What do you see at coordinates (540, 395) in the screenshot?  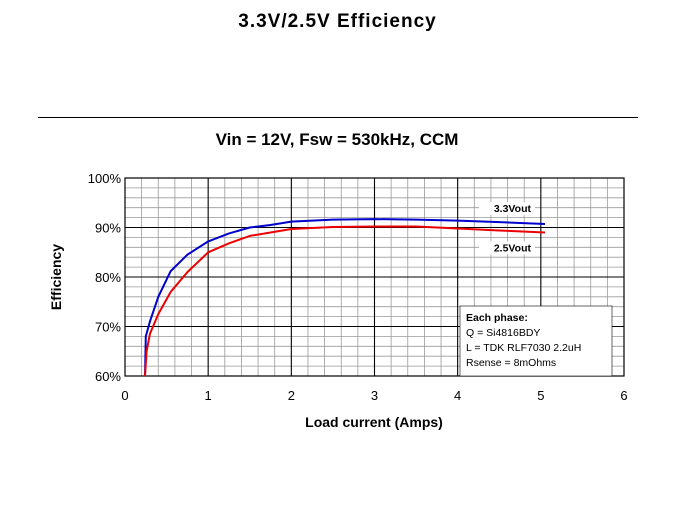 I see `x-tick-label: 5` at bounding box center [540, 395].